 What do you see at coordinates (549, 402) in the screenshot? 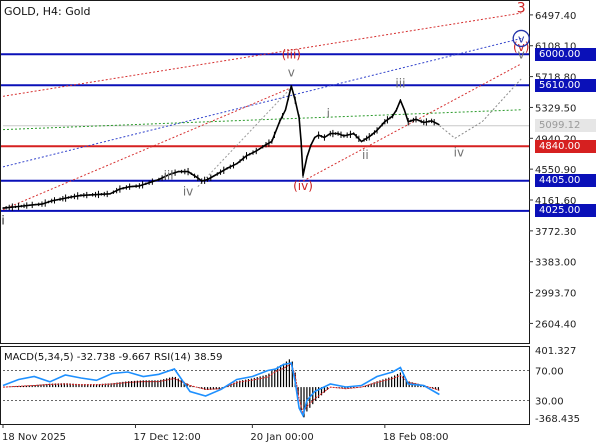
I see `indicator-y-label: 30.00` at bounding box center [549, 402].